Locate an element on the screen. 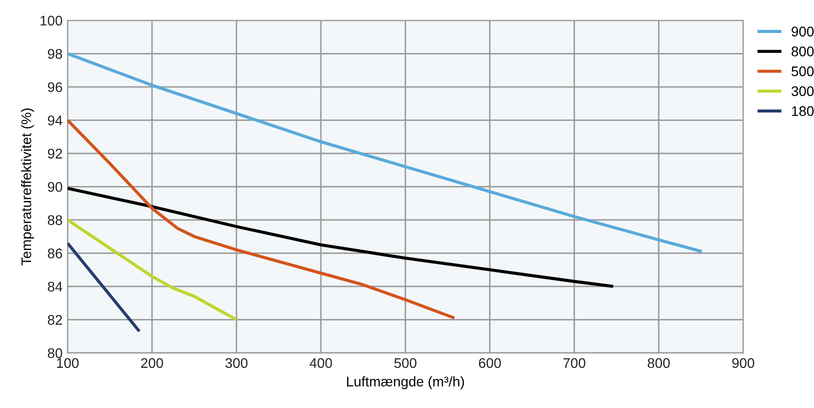  x-tick-label: 200 is located at coordinates (152, 363).